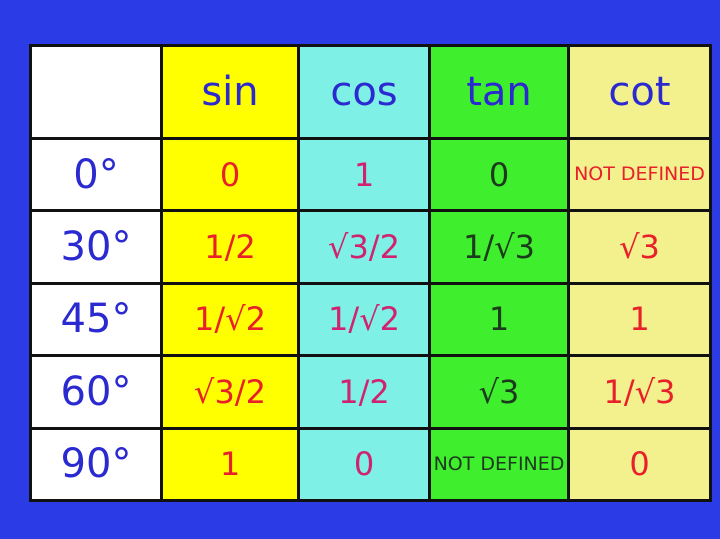 The image size is (720, 539). What do you see at coordinates (96, 464) in the screenshot?
I see `angle-cell: 90°` at bounding box center [96, 464].